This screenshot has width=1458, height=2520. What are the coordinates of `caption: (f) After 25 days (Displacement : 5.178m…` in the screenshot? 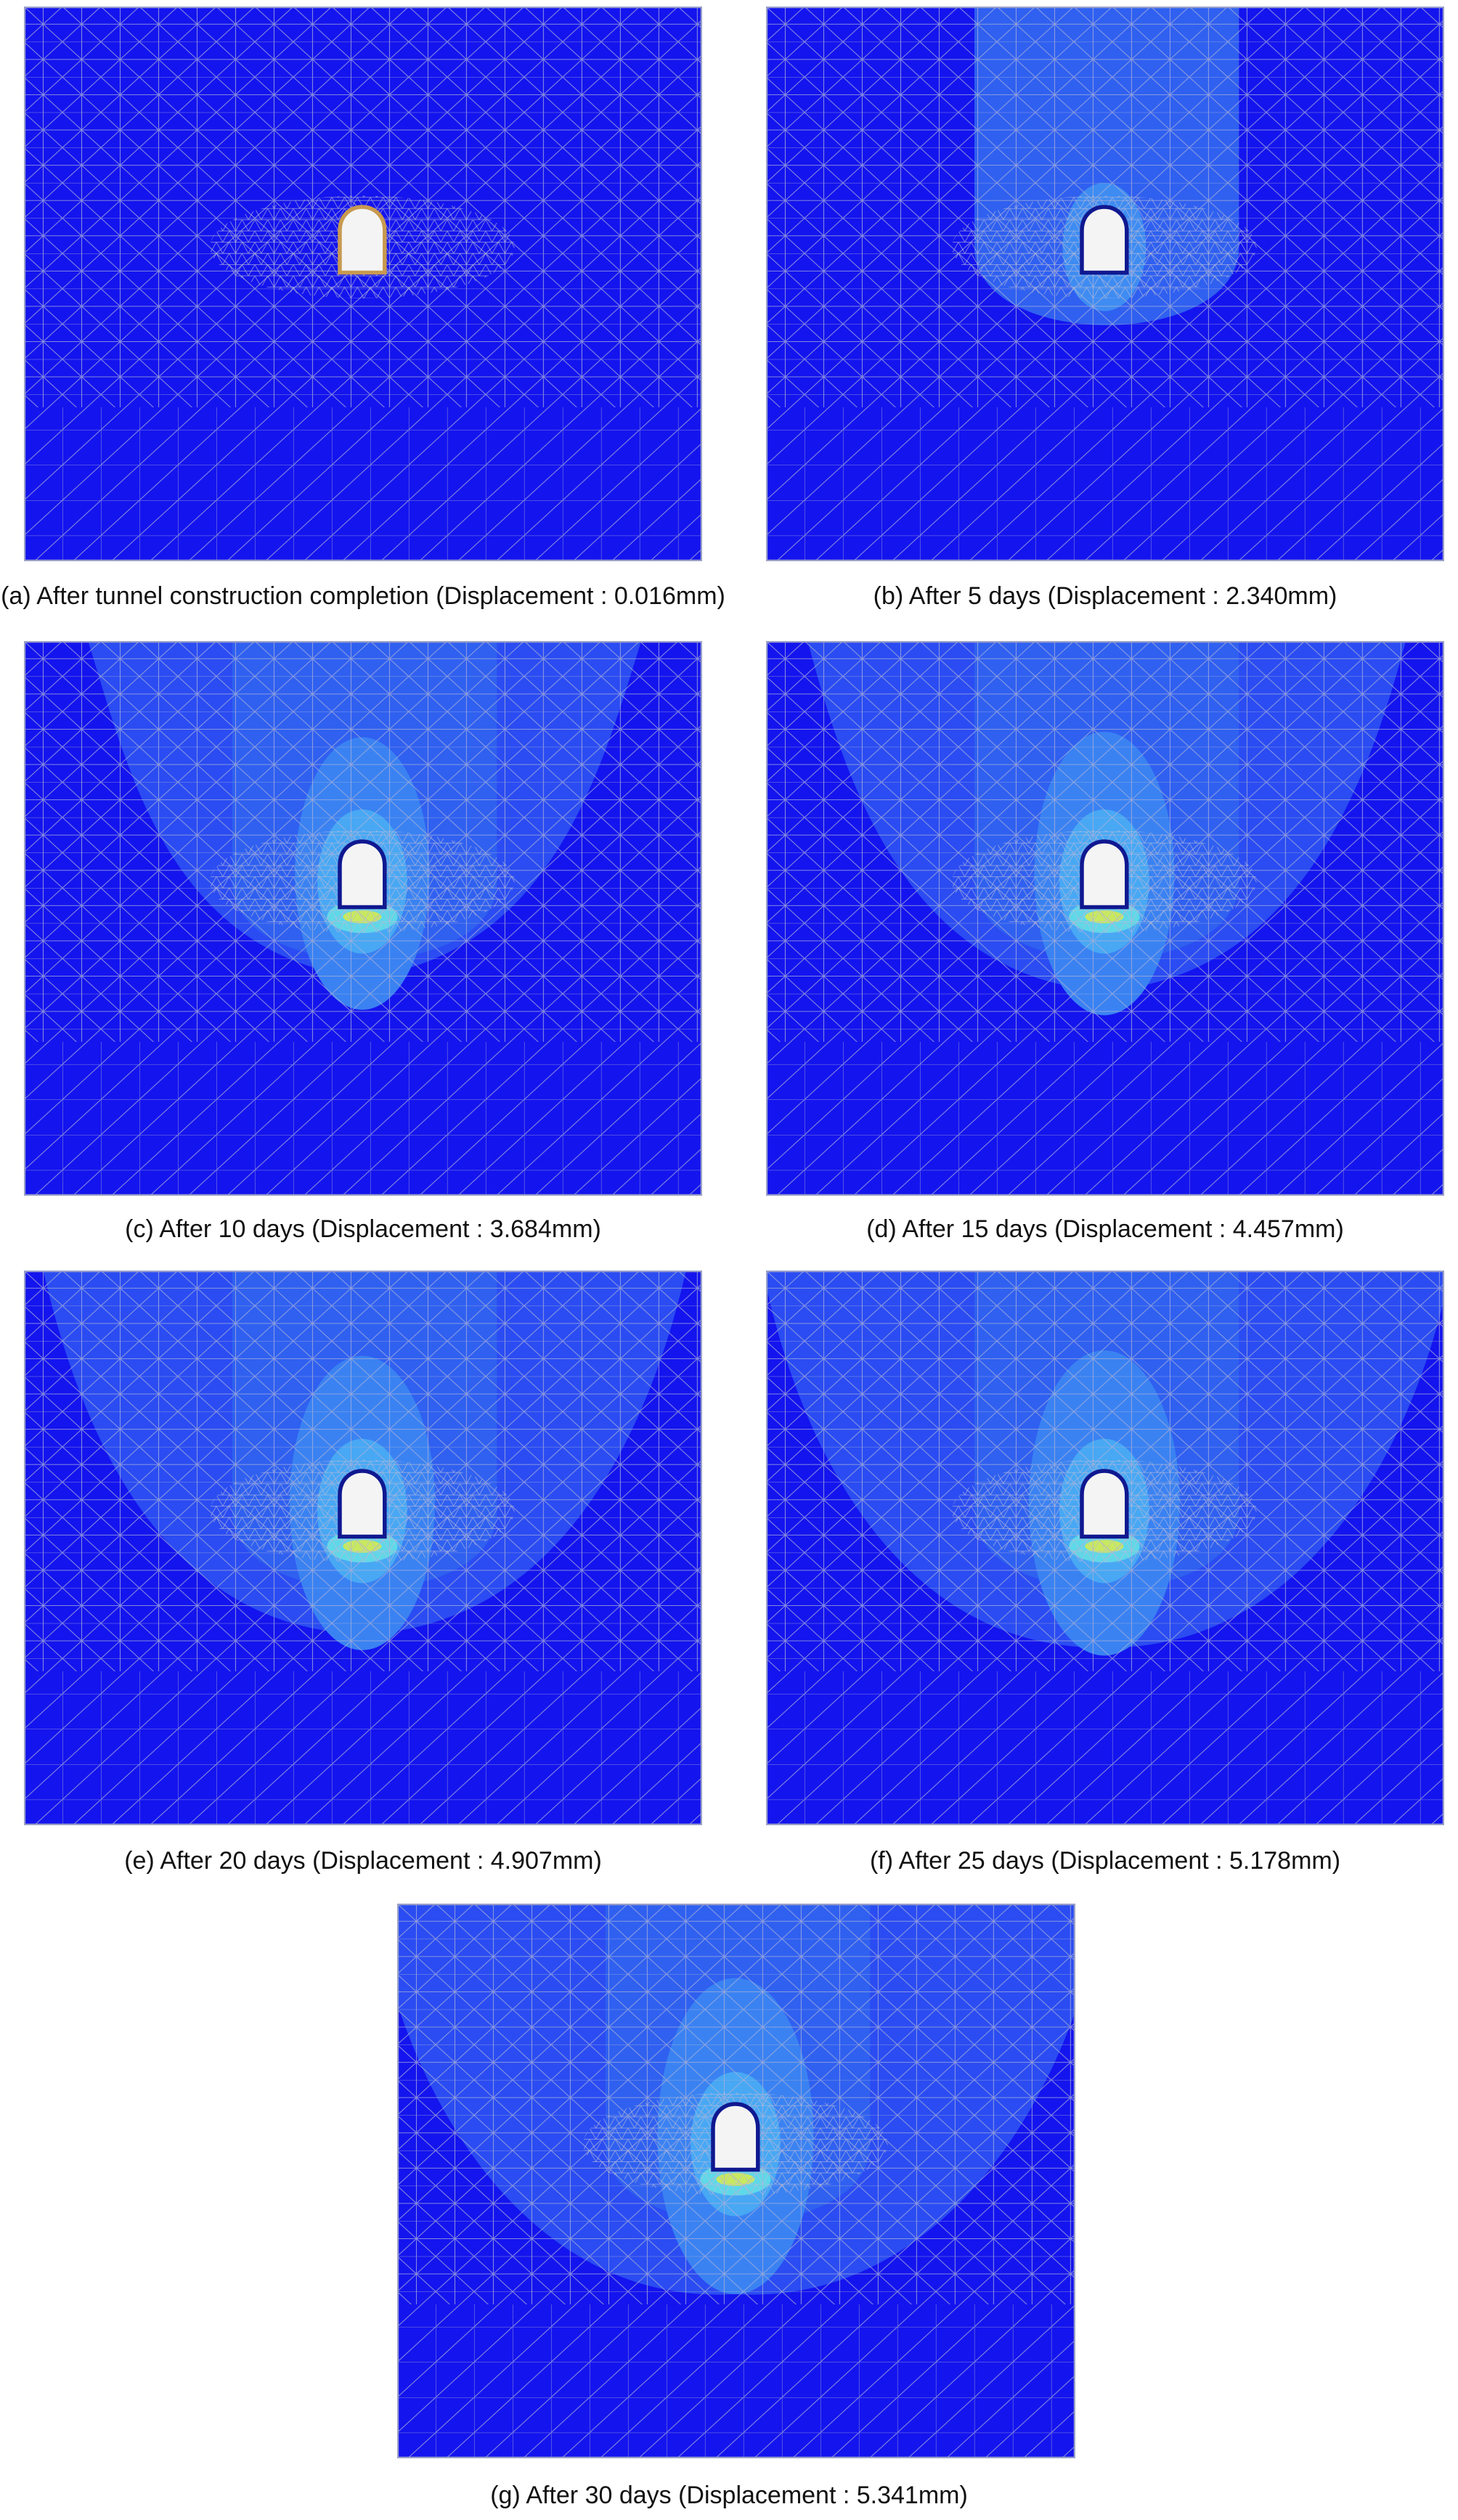 It's located at (1105, 1861).